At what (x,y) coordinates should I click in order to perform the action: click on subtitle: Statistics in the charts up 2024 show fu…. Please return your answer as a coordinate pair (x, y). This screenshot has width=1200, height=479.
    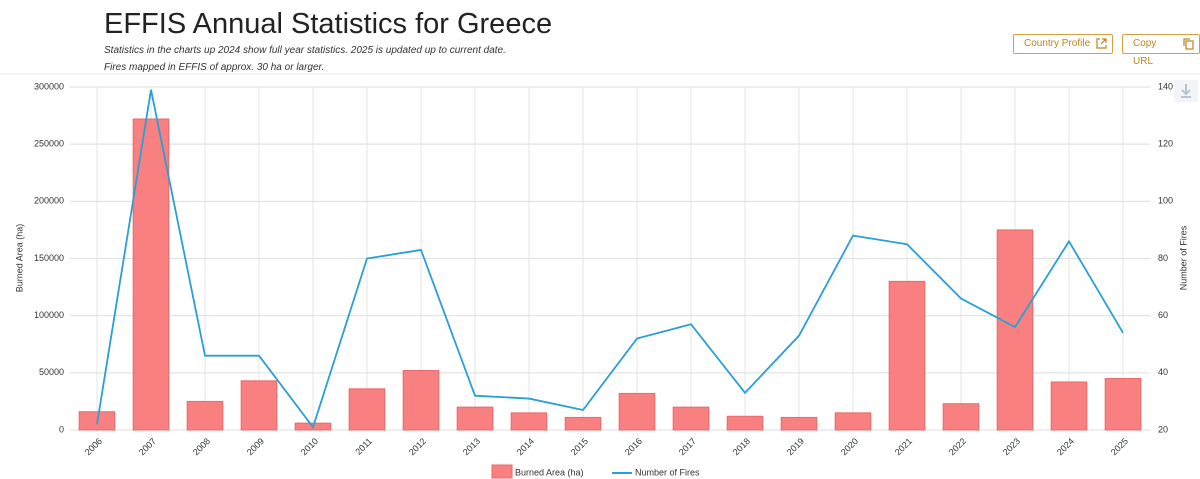
    Looking at the image, I should click on (305, 50).